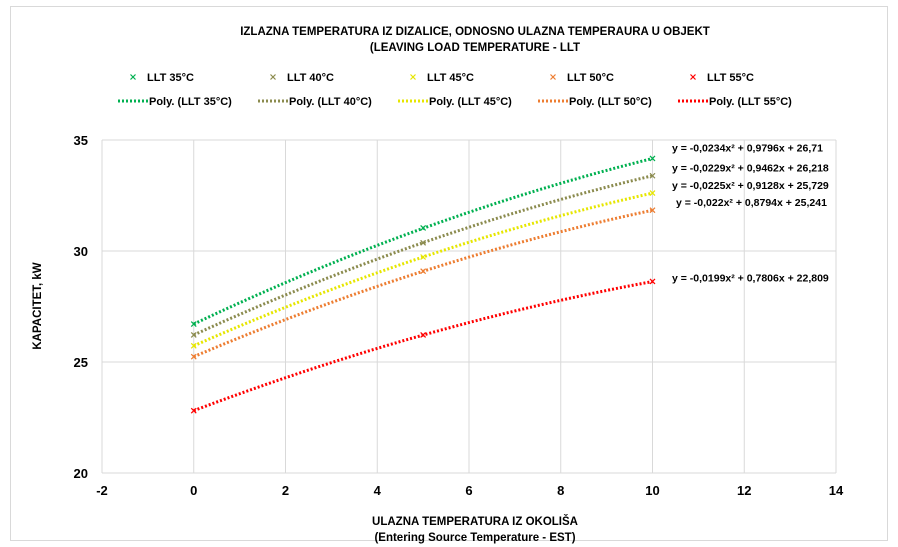 This screenshot has width=898, height=547. Describe the element at coordinates (750, 186) in the screenshot. I see `trendline-equation: y = -0,0225x² + 0,9128x + 25,729` at that location.